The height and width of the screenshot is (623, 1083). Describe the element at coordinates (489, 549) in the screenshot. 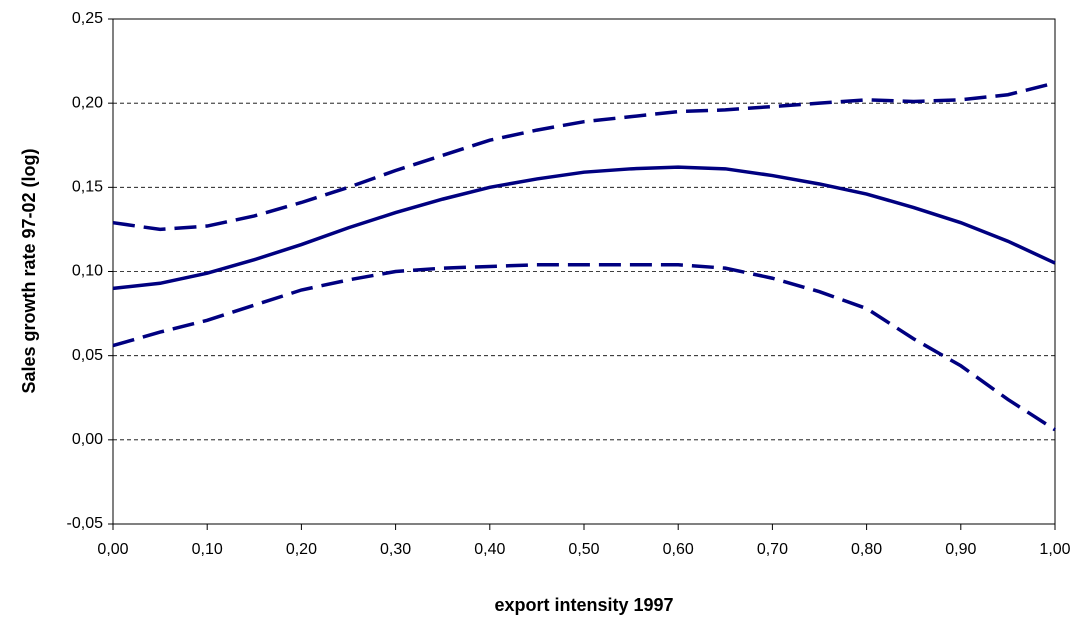

I see `x-tick-label: 0,40` at that location.